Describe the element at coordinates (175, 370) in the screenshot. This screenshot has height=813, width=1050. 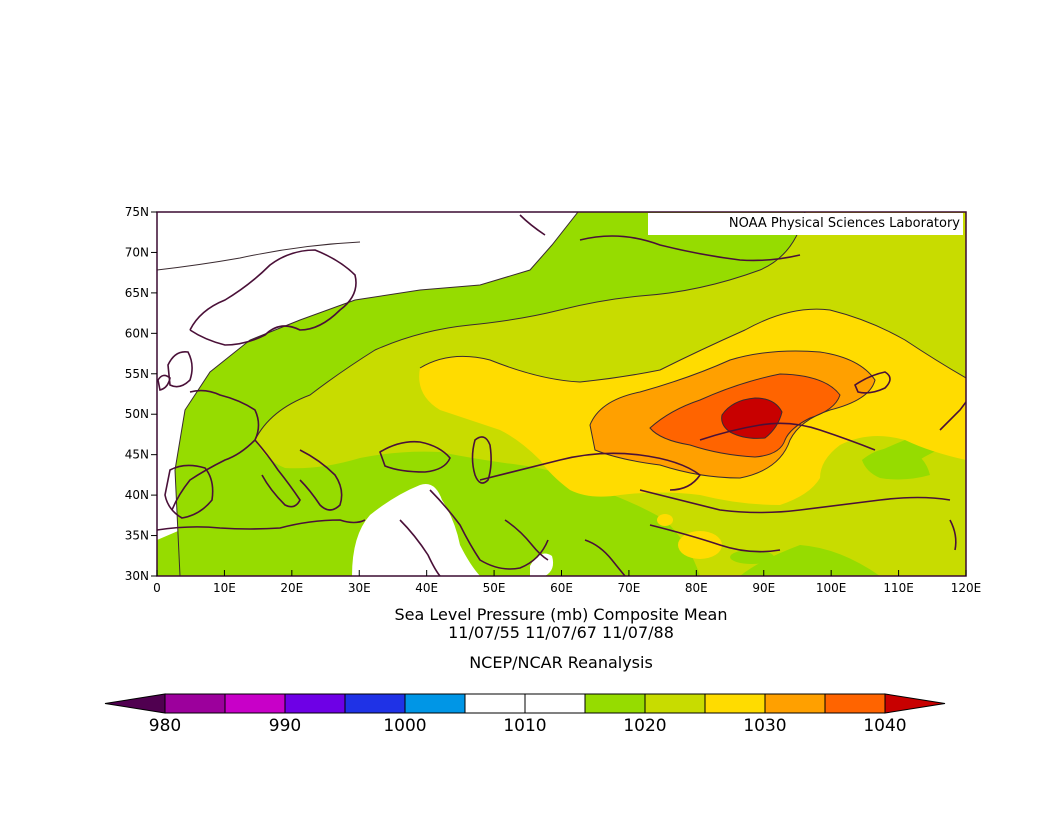
I see `coast-british-isles` at that location.